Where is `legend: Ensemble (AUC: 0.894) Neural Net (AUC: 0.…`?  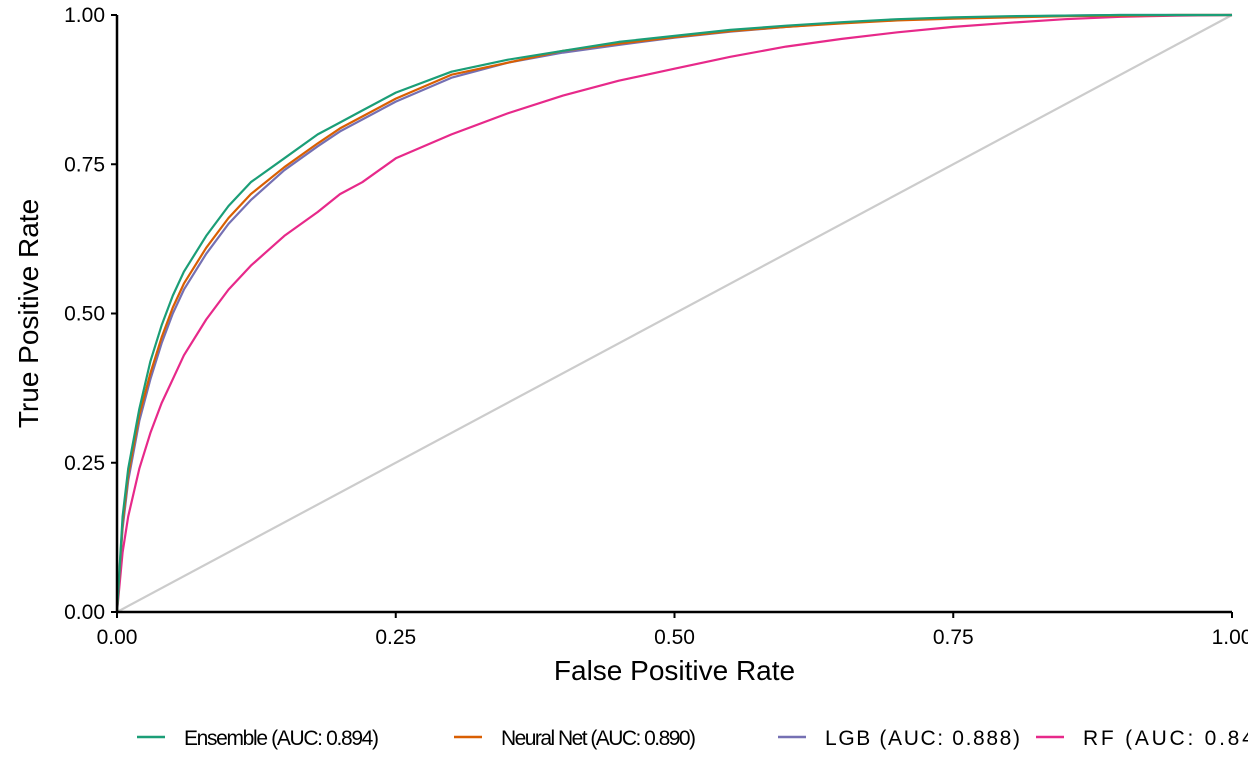
legend: Ensemble (AUC: 0.894) Neural Net (AUC: 0.… is located at coordinates (692, 738).